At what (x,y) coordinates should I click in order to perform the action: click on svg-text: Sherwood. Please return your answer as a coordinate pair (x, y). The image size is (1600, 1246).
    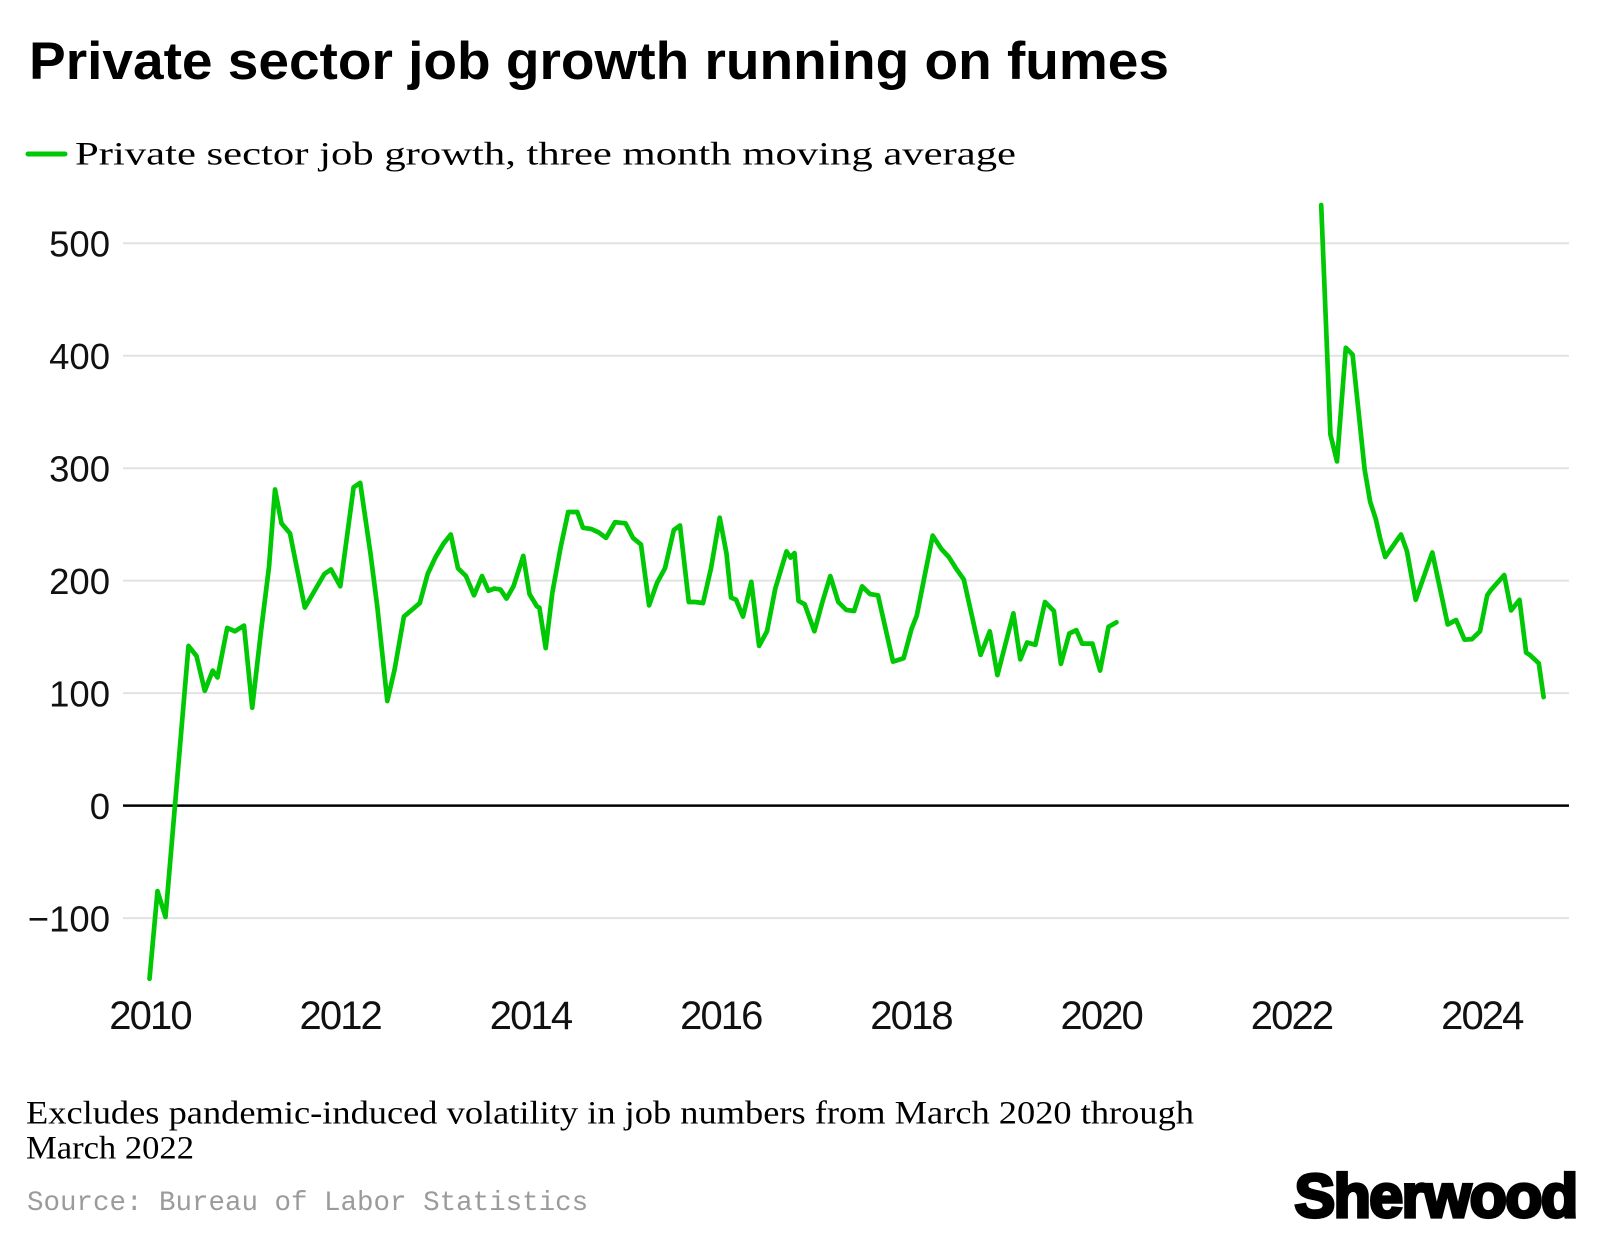
    Looking at the image, I should click on (1436, 1196).